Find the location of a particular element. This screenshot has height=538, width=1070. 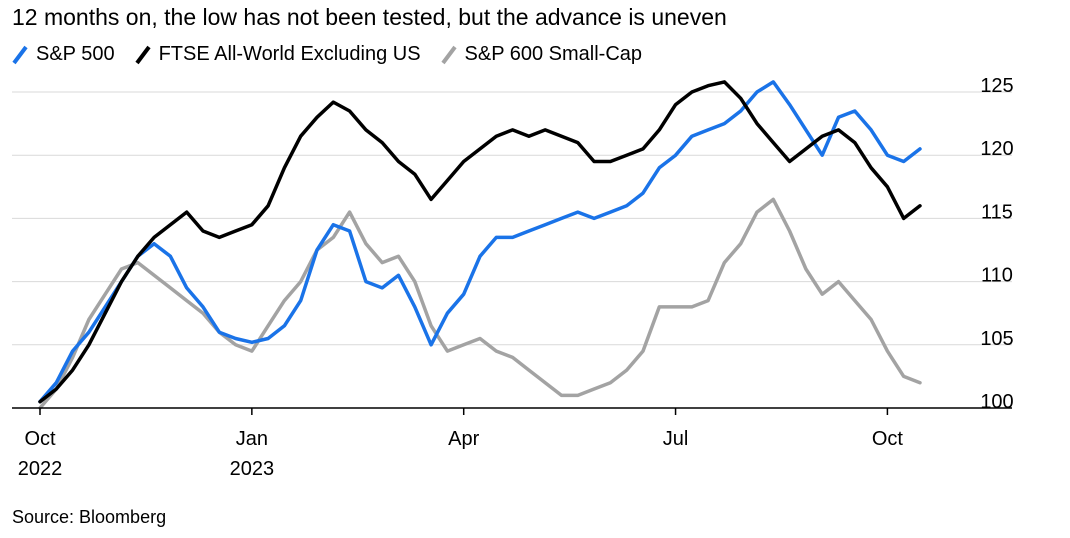

x-axis-ticks: Oct 2022 Jan 2023 Apr Jul Oct is located at coordinates (461, 444).